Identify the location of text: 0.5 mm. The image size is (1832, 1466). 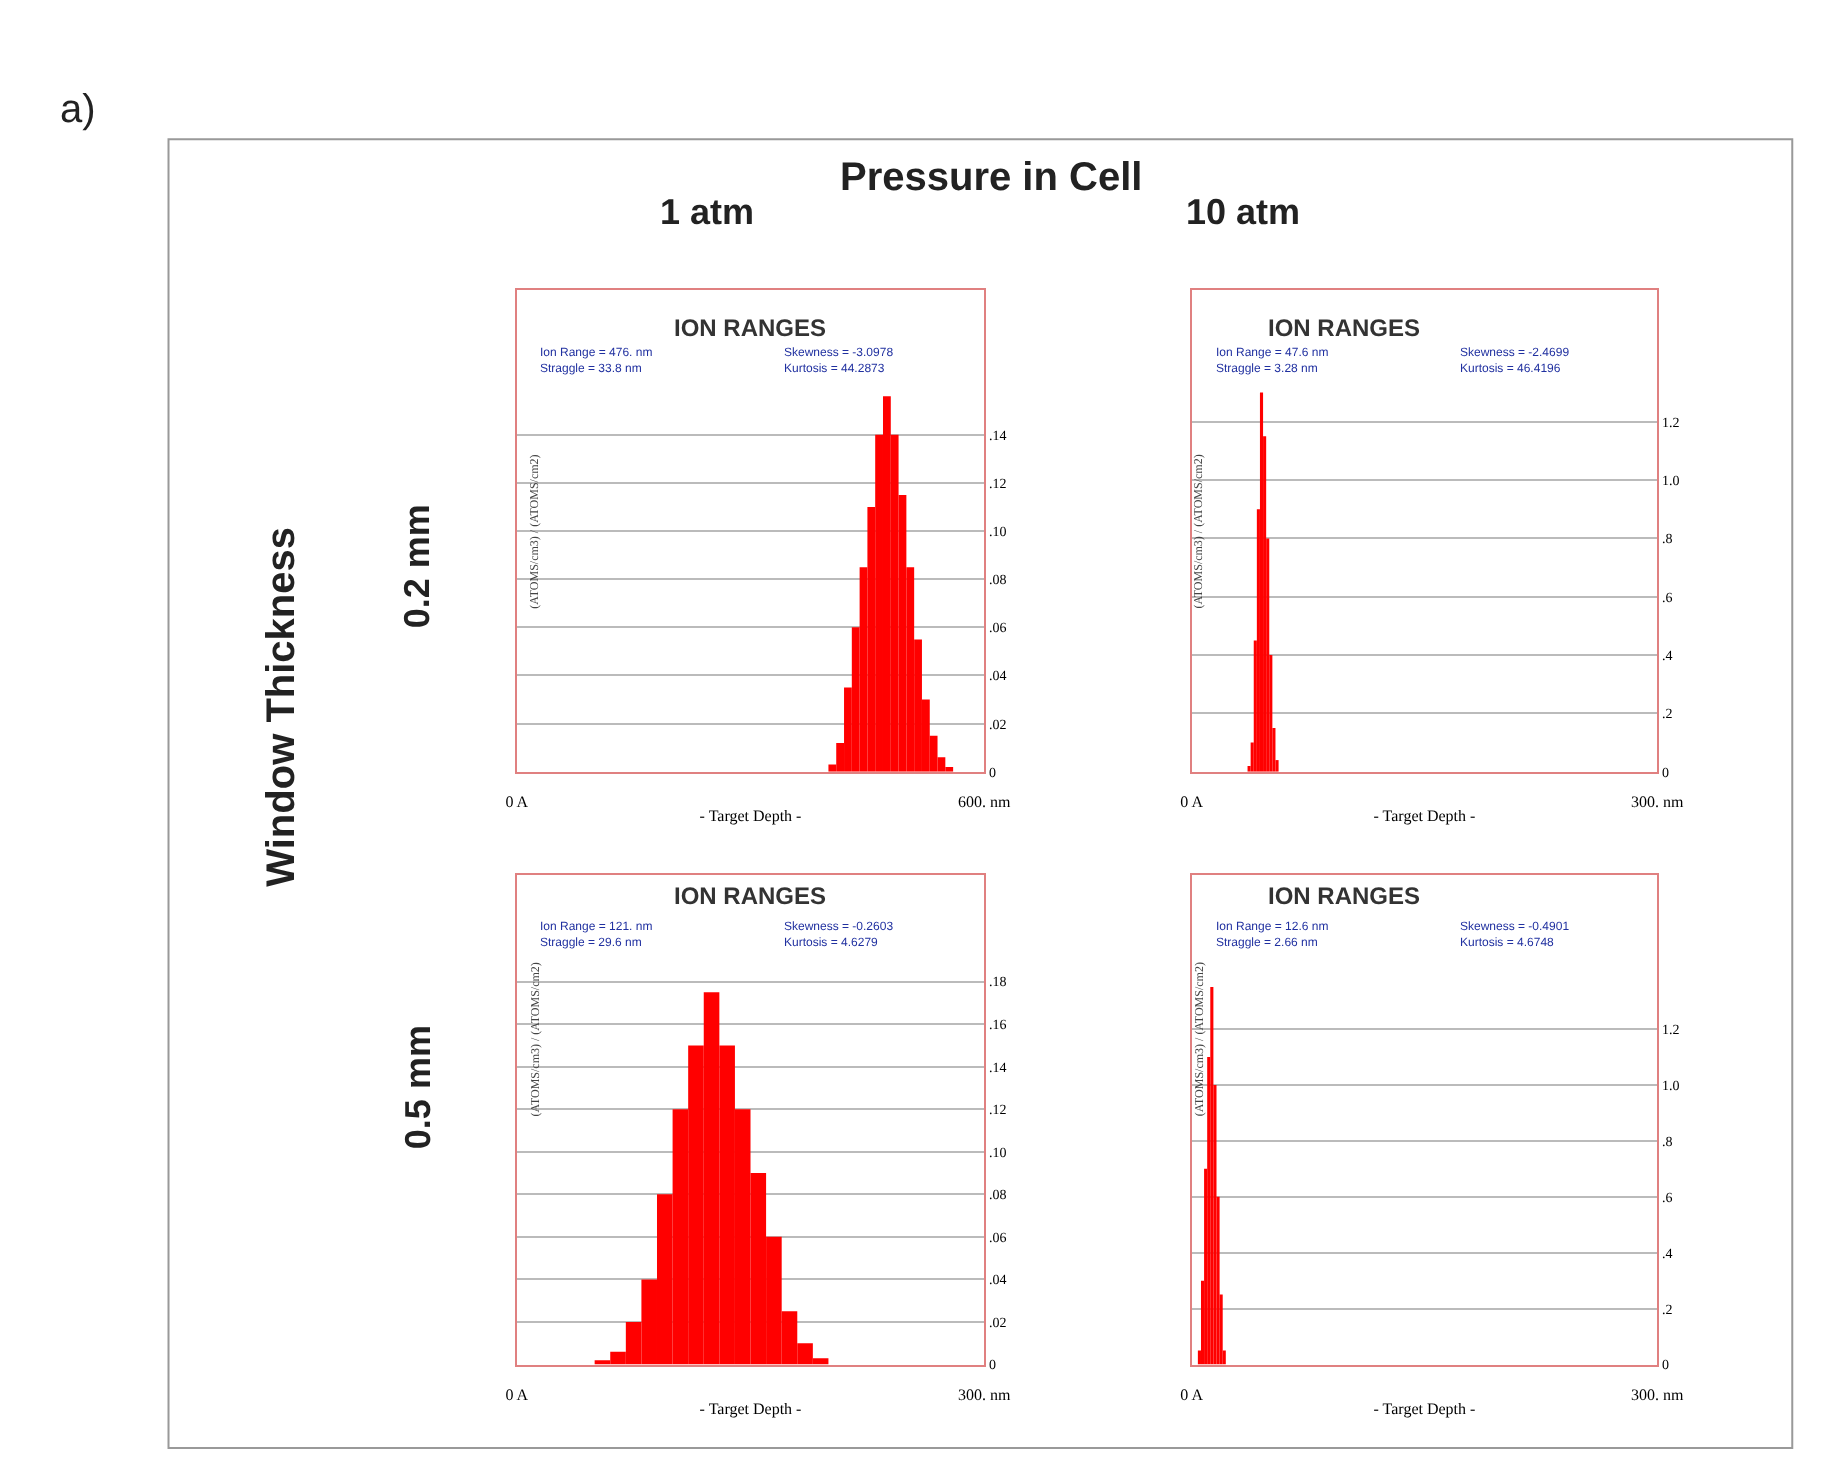
(417, 1087).